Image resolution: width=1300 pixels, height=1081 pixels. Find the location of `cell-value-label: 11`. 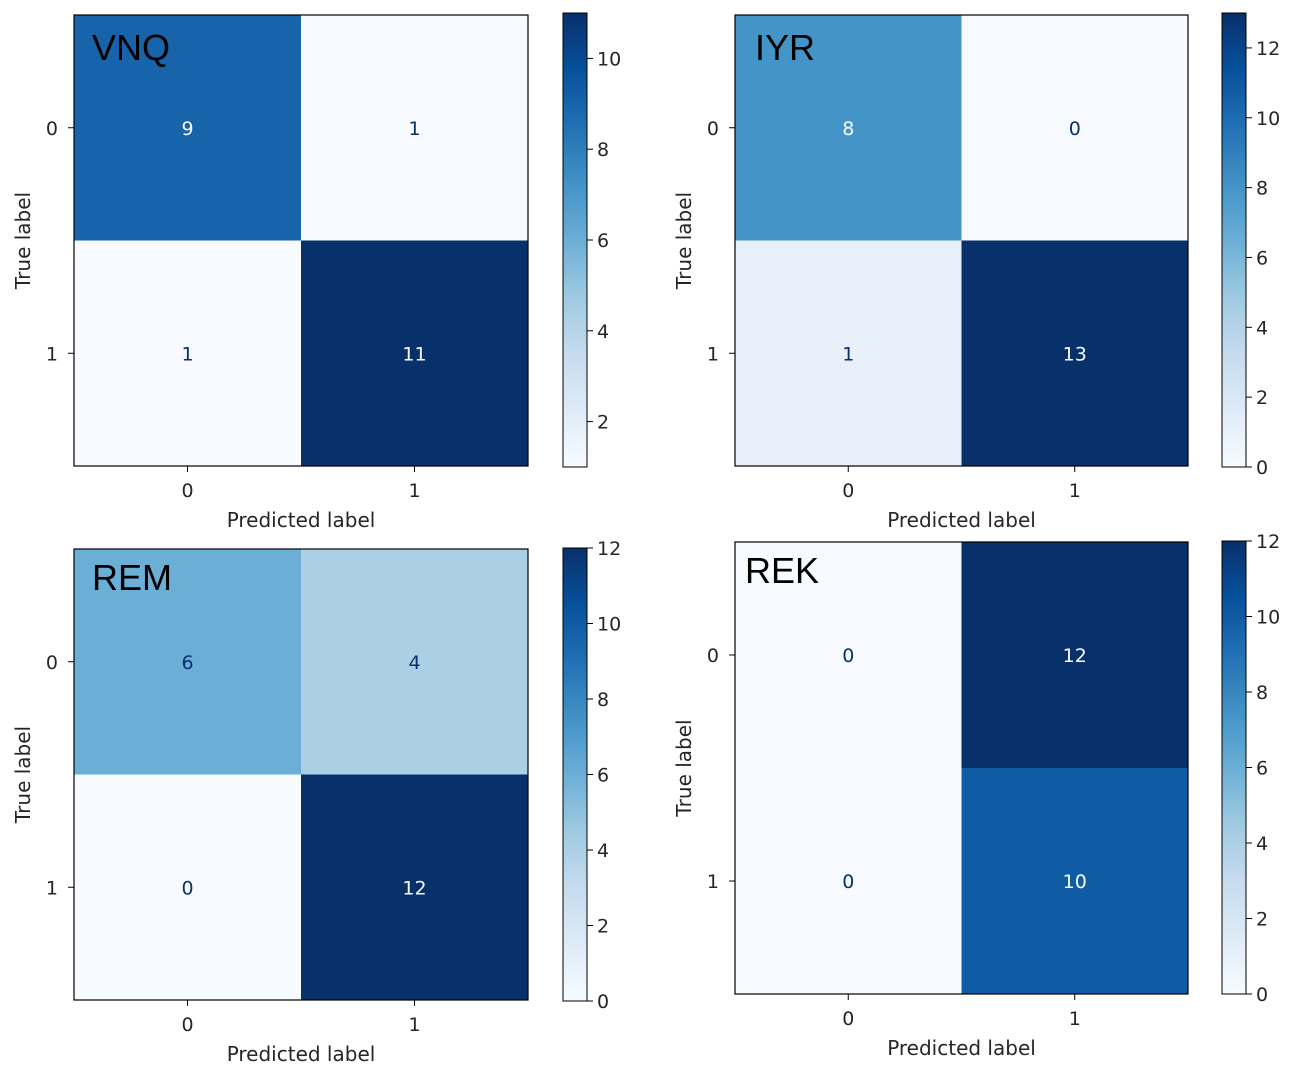

cell-value-label: 11 is located at coordinates (414, 354).